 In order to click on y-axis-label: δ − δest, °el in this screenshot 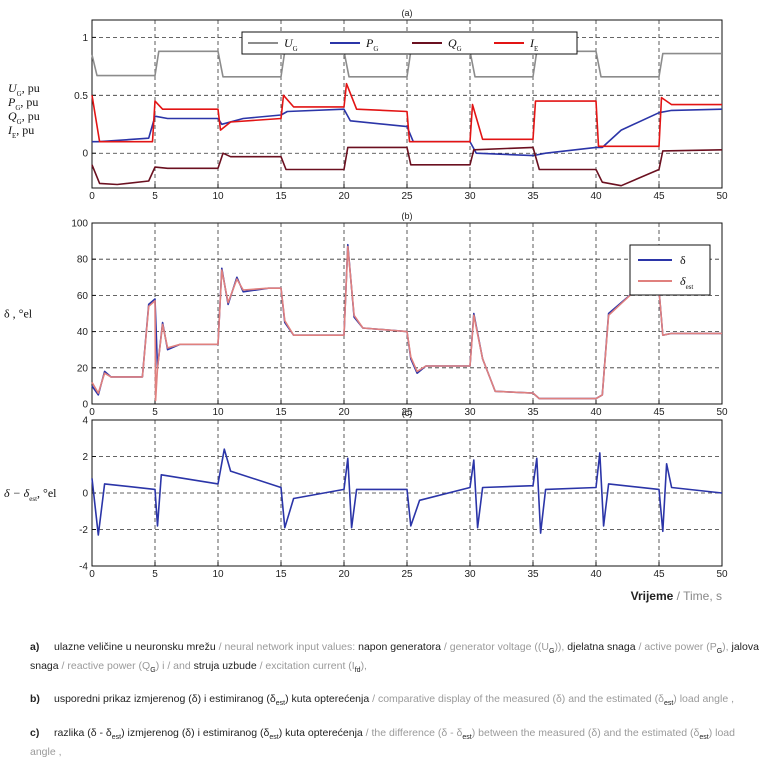, I will do `click(30, 494)`.